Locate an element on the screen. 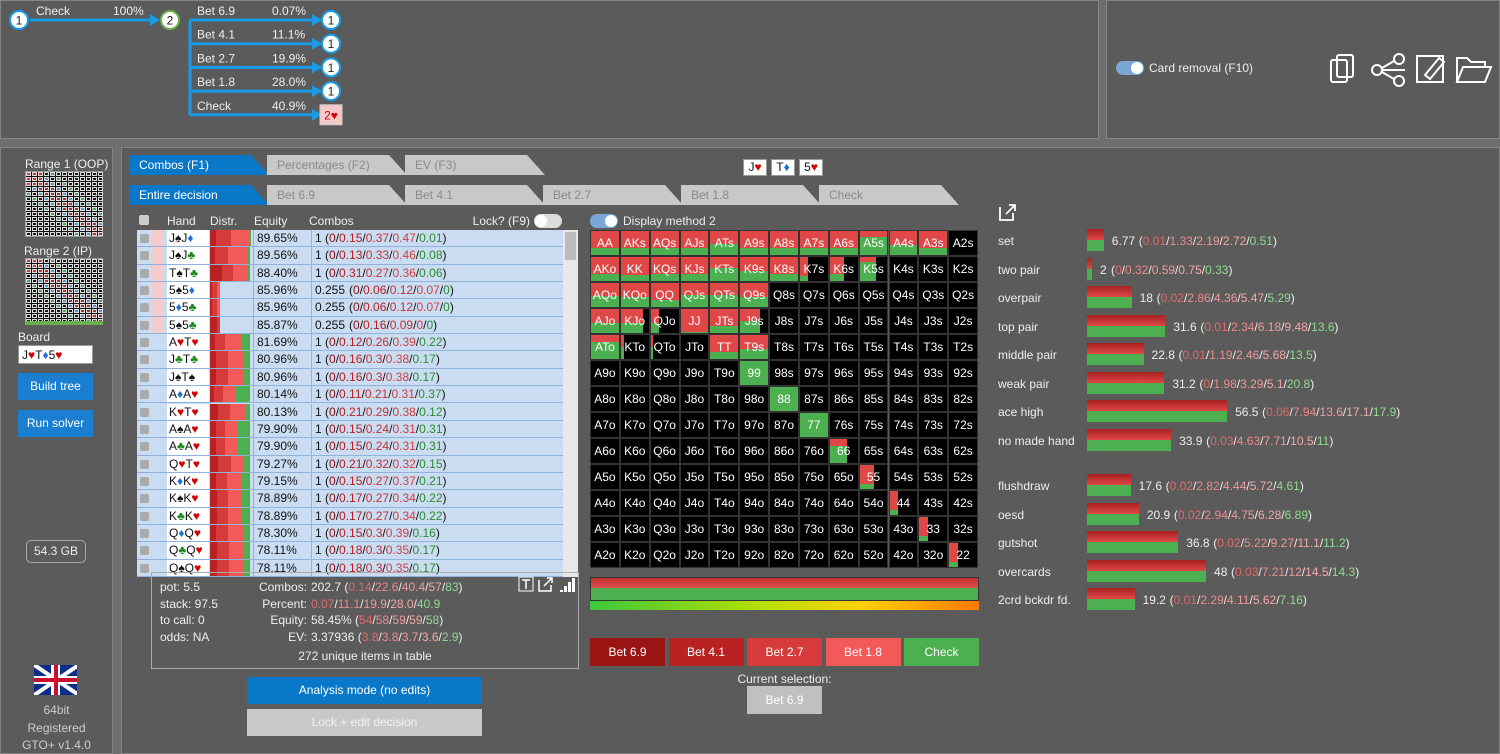  matrix-cell: 84o is located at coordinates (784, 503).